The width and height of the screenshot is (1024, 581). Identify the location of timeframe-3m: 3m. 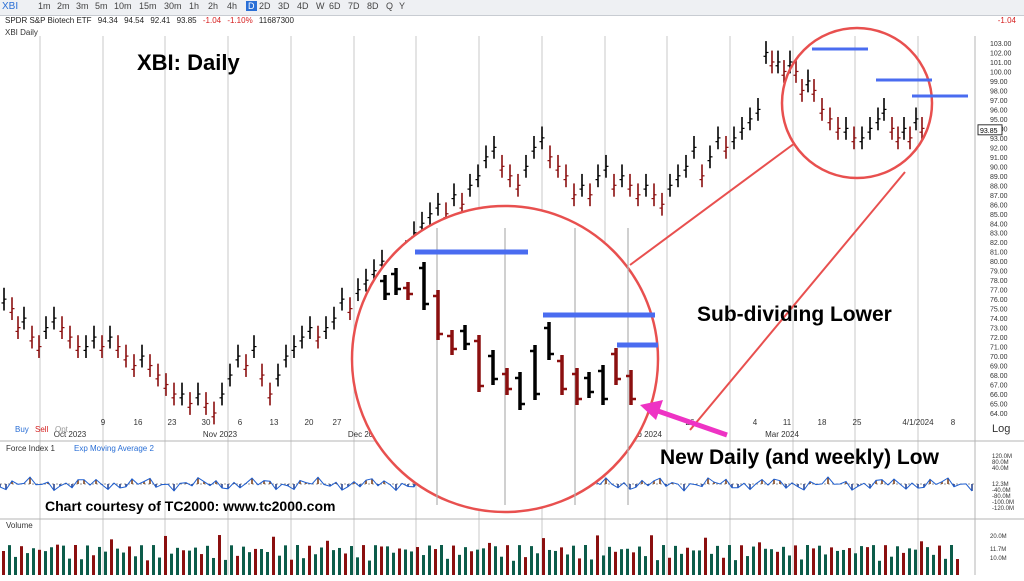
(82, 6).